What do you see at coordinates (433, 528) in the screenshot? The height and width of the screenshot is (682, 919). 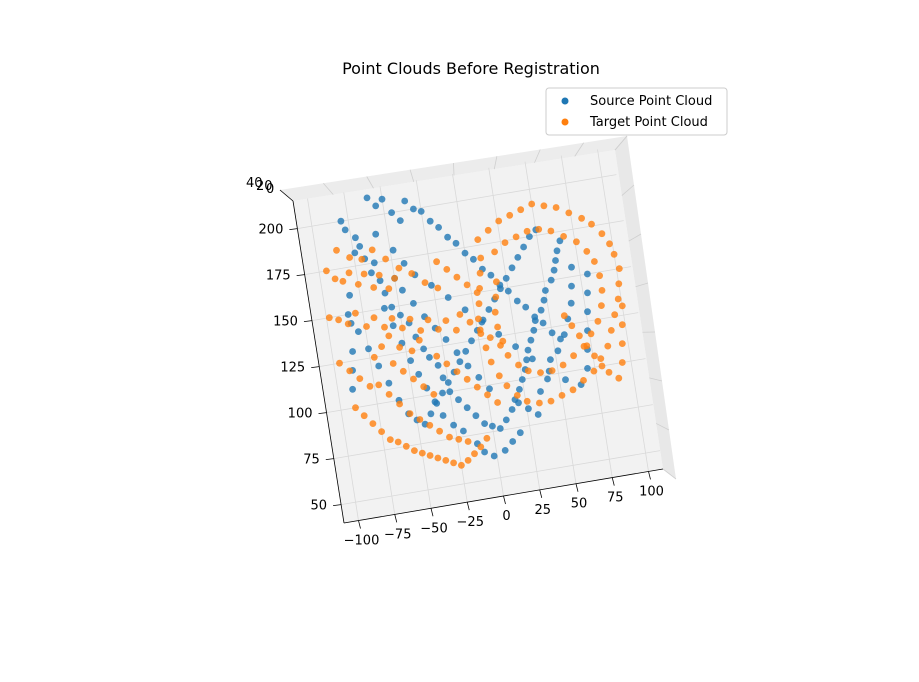 I see `x-tick-label: −50` at bounding box center [433, 528].